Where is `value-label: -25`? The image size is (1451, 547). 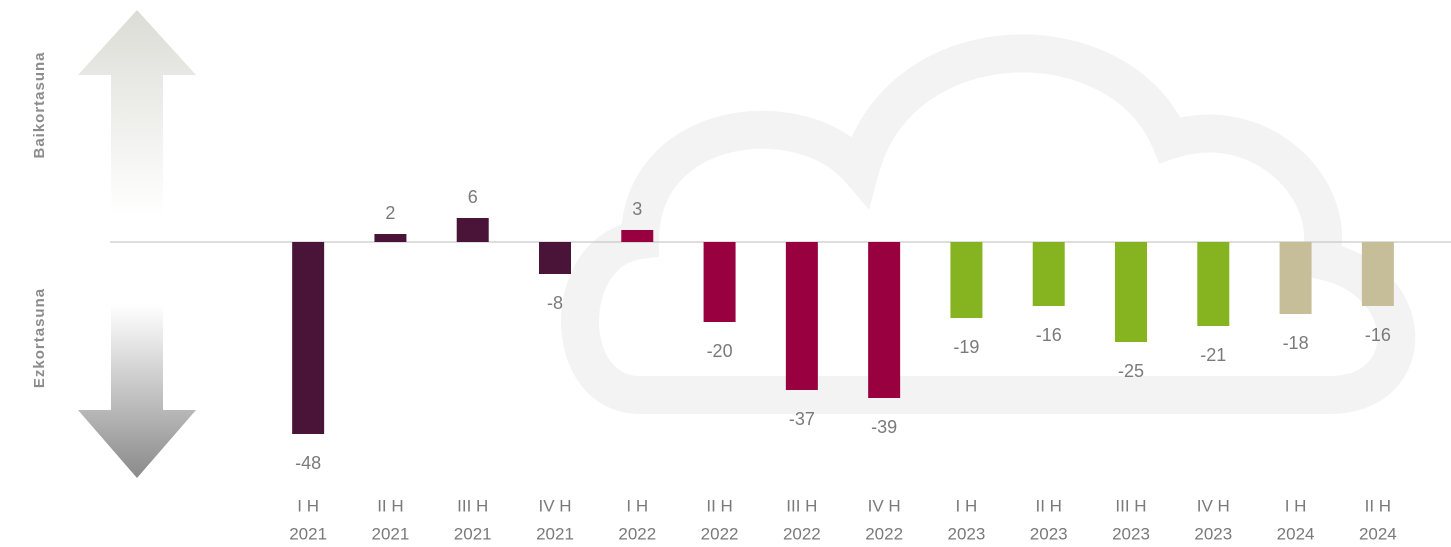 value-label: -25 is located at coordinates (1131, 371).